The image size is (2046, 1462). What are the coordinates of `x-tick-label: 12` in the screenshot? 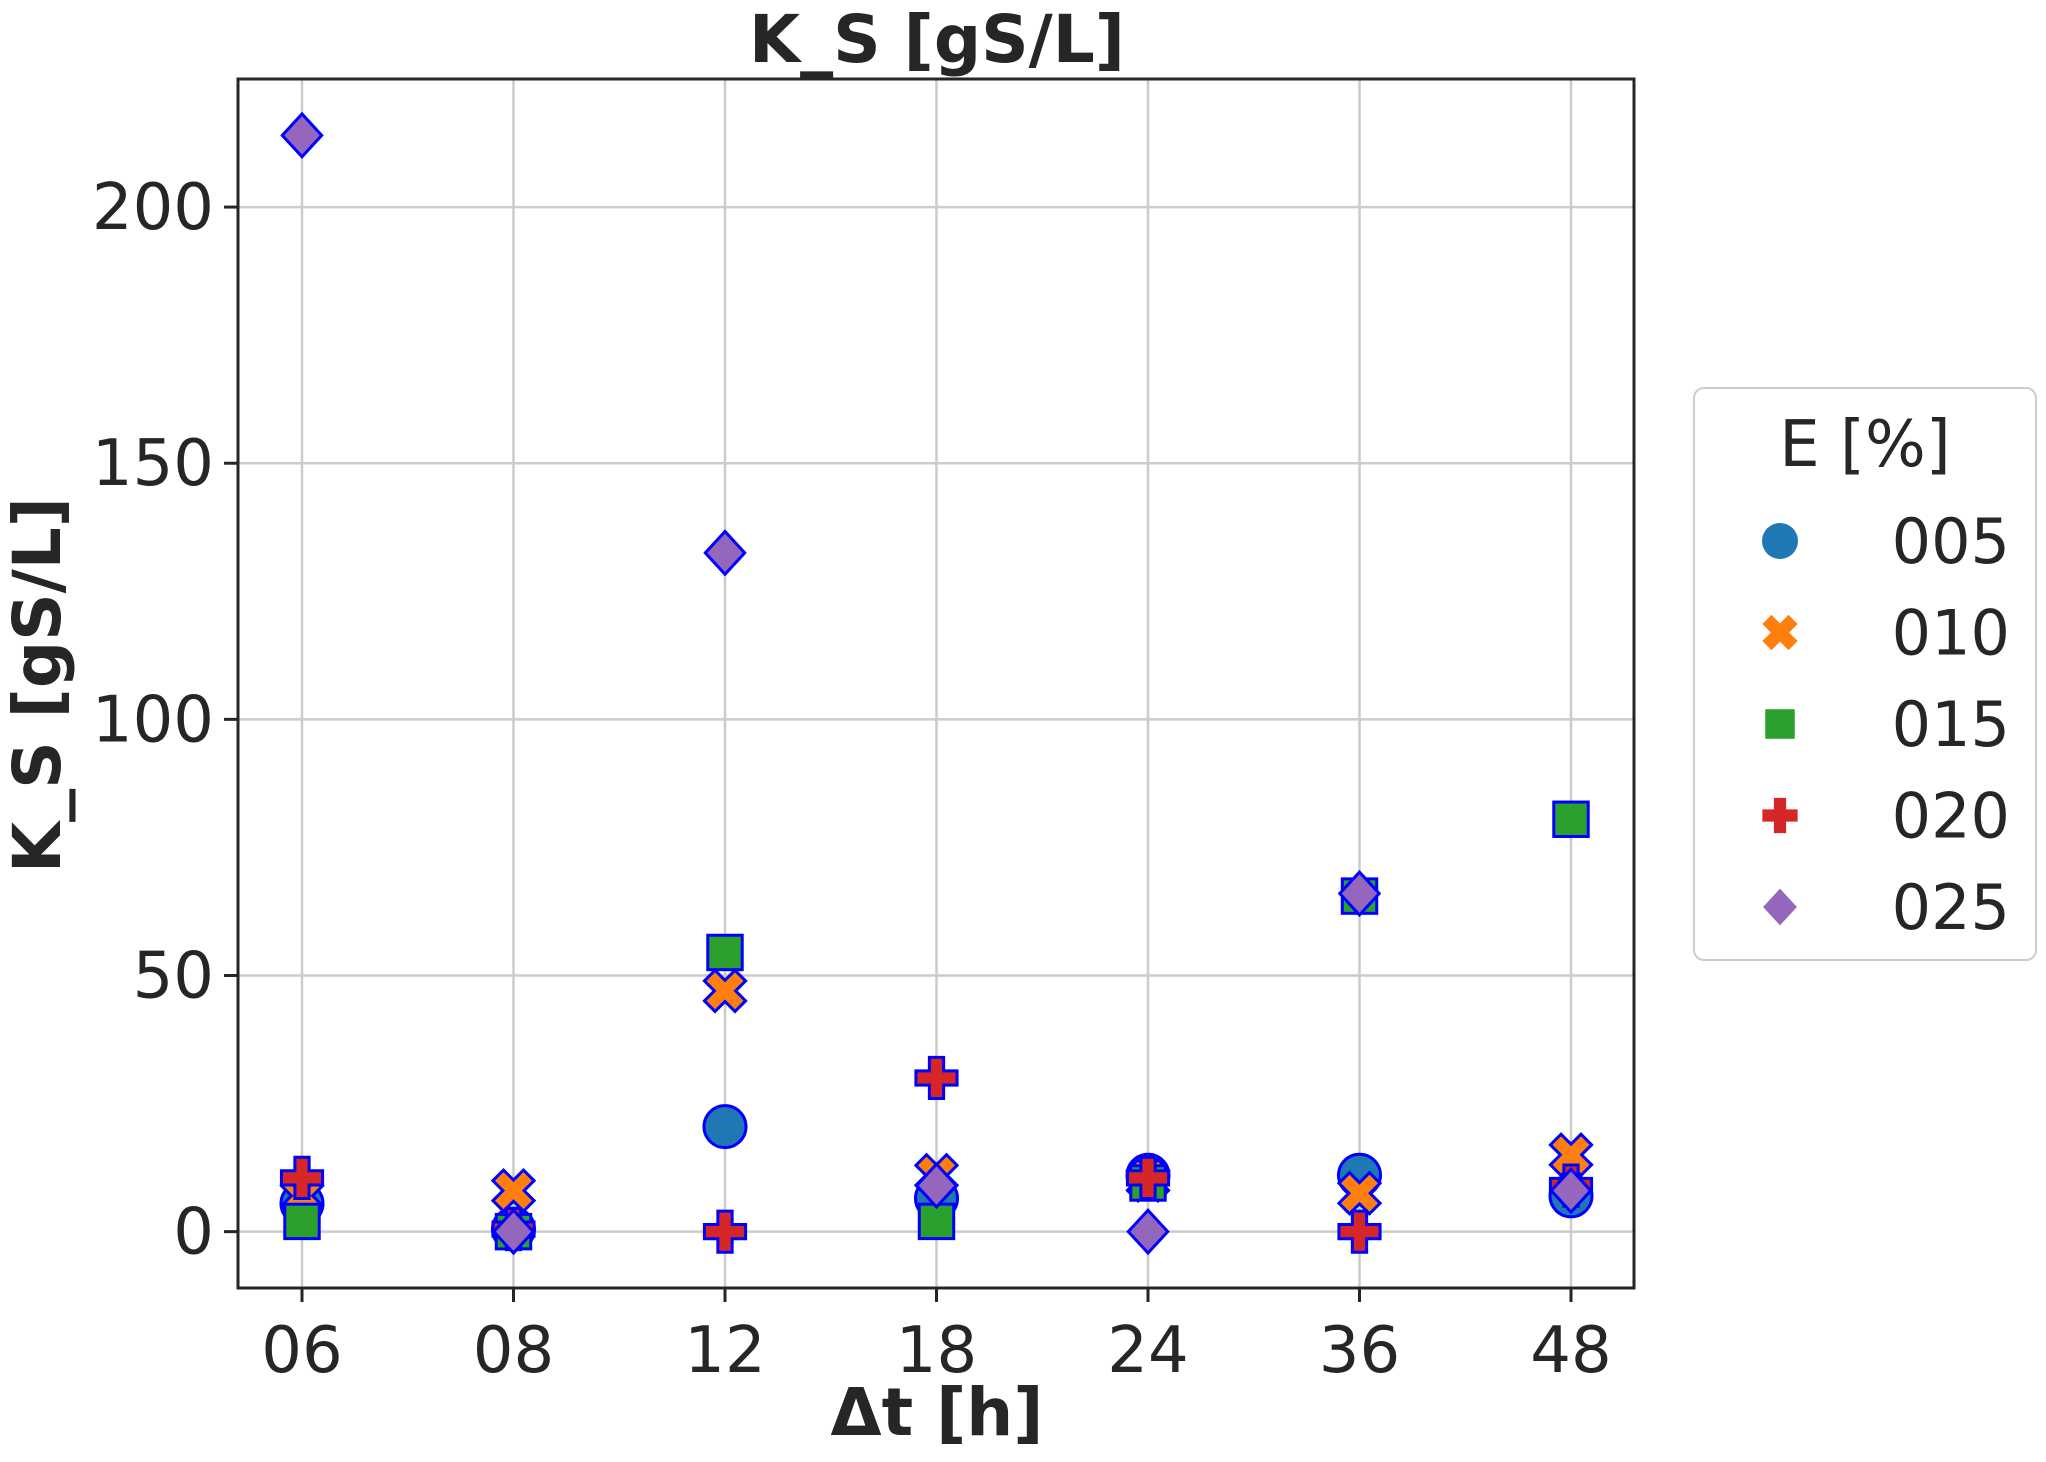 It's located at (724, 1351).